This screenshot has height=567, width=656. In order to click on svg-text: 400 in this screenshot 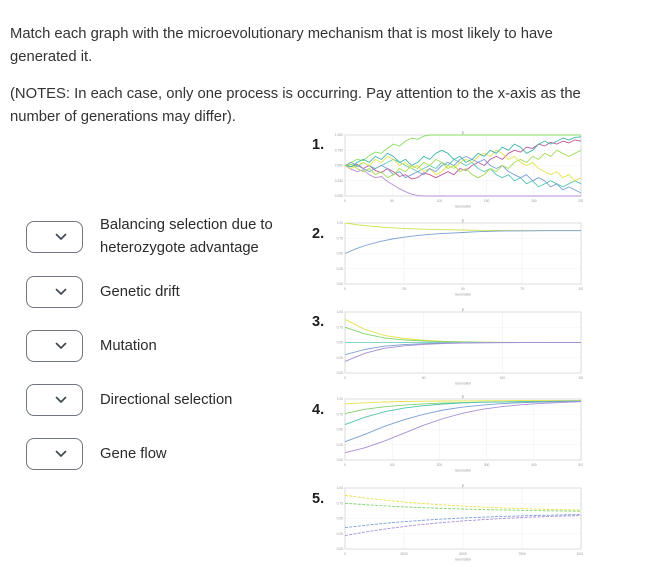, I will do `click(534, 465)`.